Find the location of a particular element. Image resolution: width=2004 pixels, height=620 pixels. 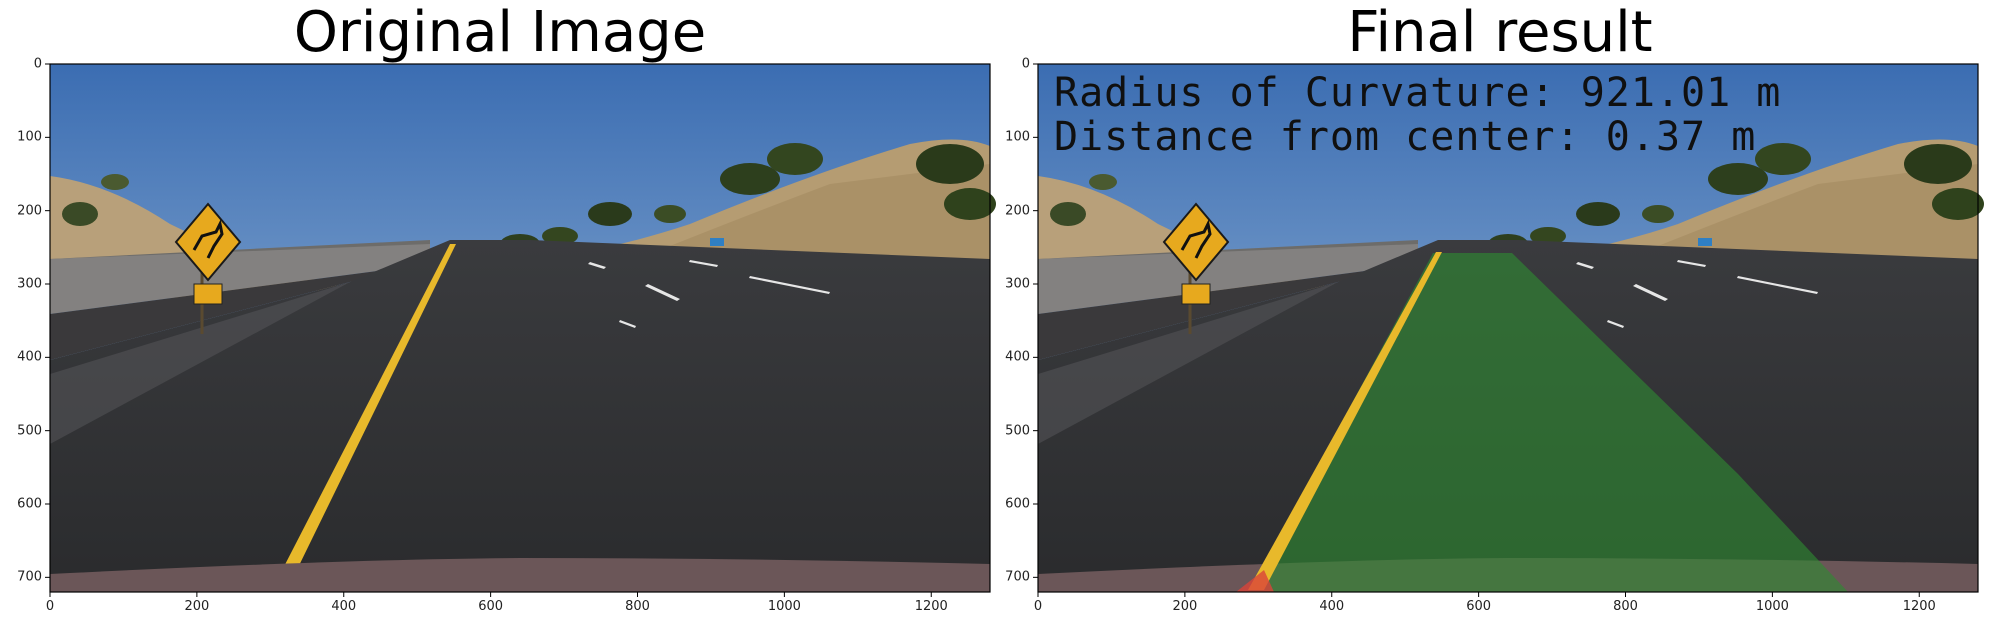

x-tick-label-original-2: 400 is located at coordinates (344, 606).